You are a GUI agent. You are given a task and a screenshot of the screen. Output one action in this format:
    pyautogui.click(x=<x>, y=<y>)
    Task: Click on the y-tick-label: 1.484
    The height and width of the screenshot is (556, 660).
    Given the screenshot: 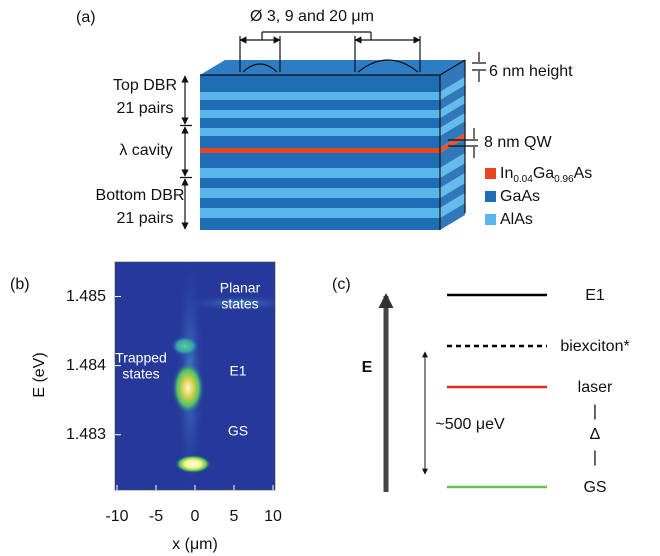 What is the action you would take?
    pyautogui.click(x=86, y=365)
    